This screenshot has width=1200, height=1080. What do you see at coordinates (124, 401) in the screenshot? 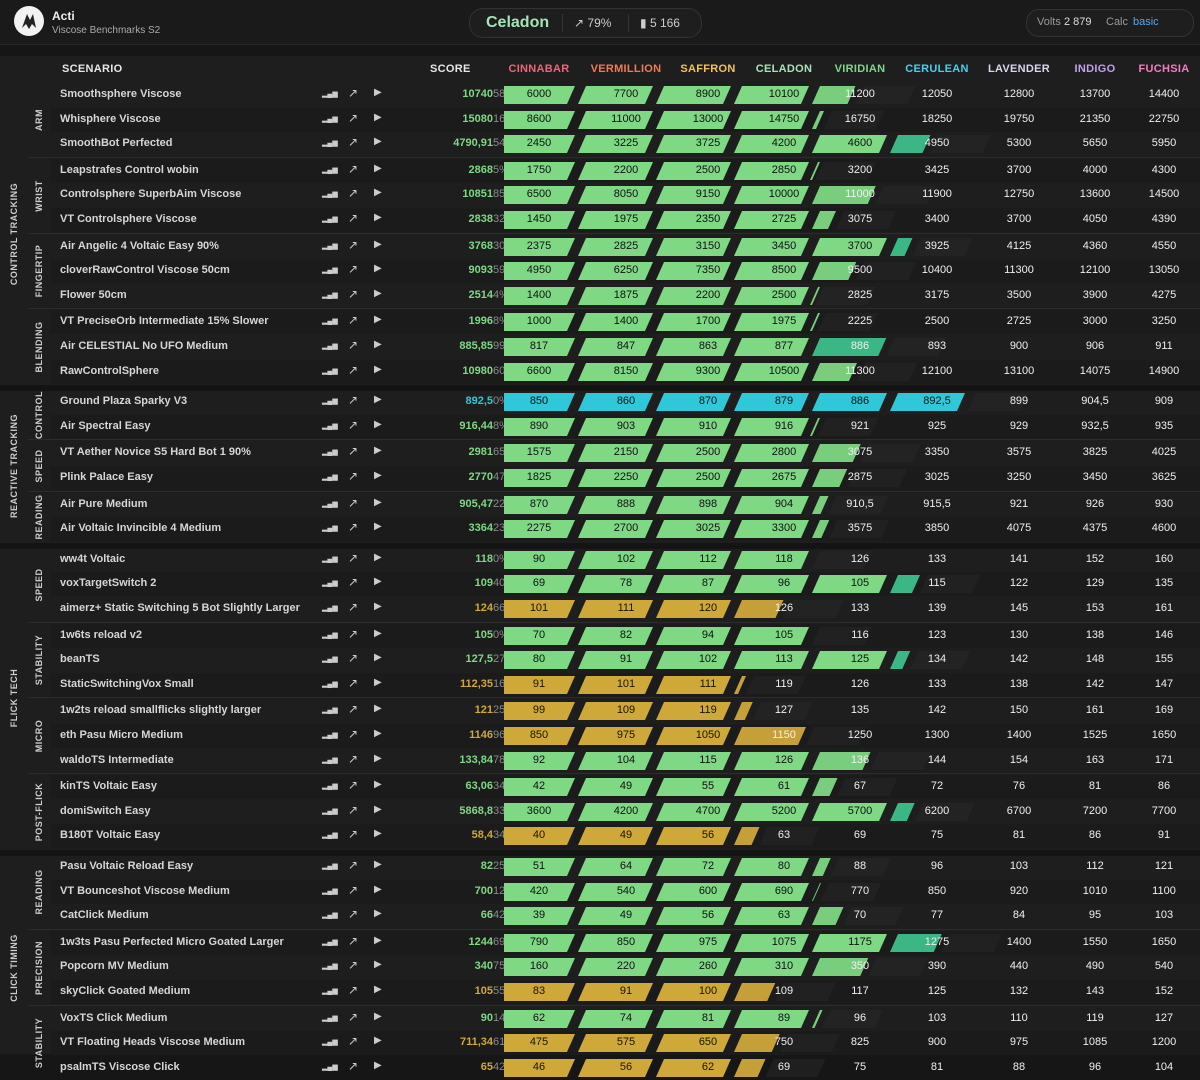
I see `scenario-name: Ground Plaza Sparky V3` at bounding box center [124, 401].